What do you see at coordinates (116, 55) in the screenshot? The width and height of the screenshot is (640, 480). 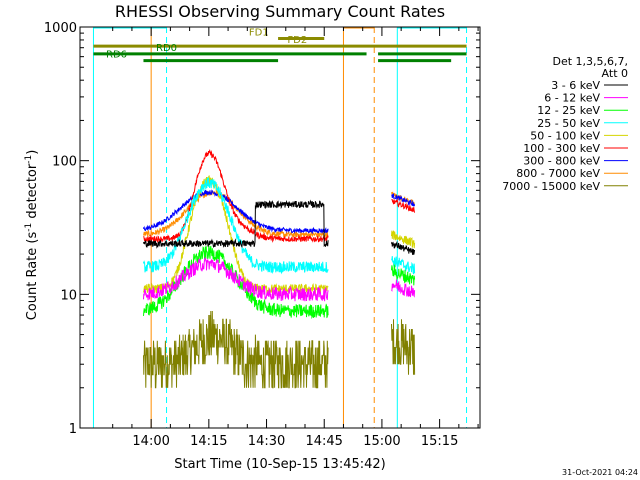 I see `flag-label-rd6: RD6` at bounding box center [116, 55].